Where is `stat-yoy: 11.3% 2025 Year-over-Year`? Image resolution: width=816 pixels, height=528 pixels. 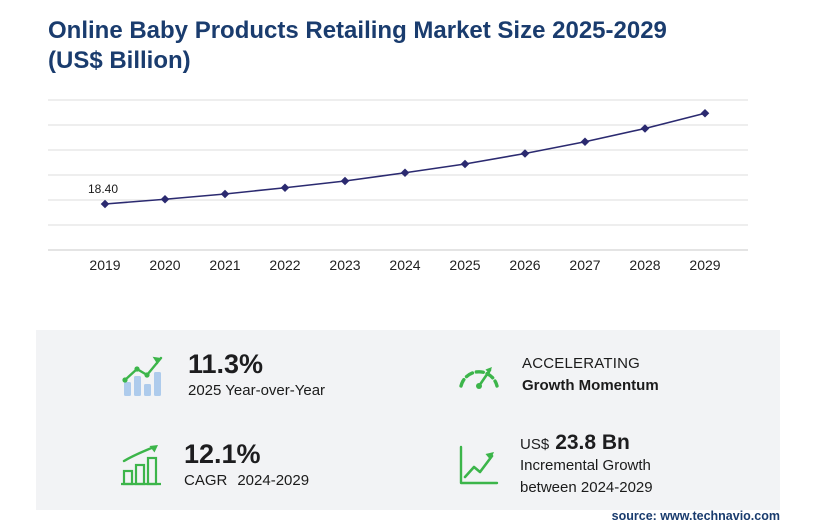
stat-yoy: 11.3% 2025 Year-over-Year is located at coordinates (222, 375).